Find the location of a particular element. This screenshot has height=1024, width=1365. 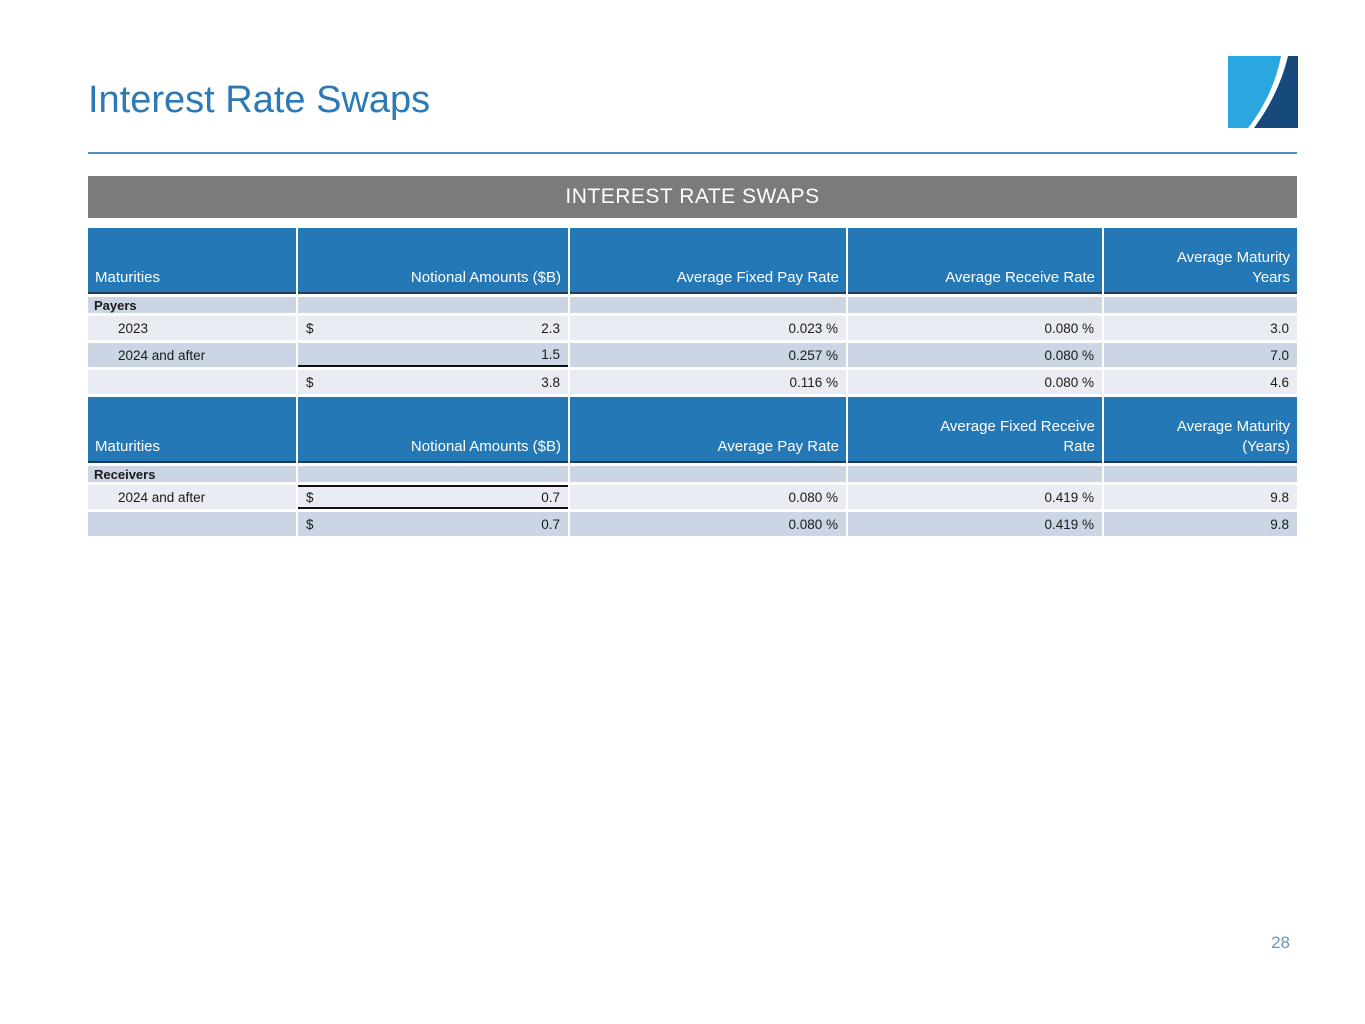

cell-pay-rate: 0.023 % is located at coordinates (708, 328).